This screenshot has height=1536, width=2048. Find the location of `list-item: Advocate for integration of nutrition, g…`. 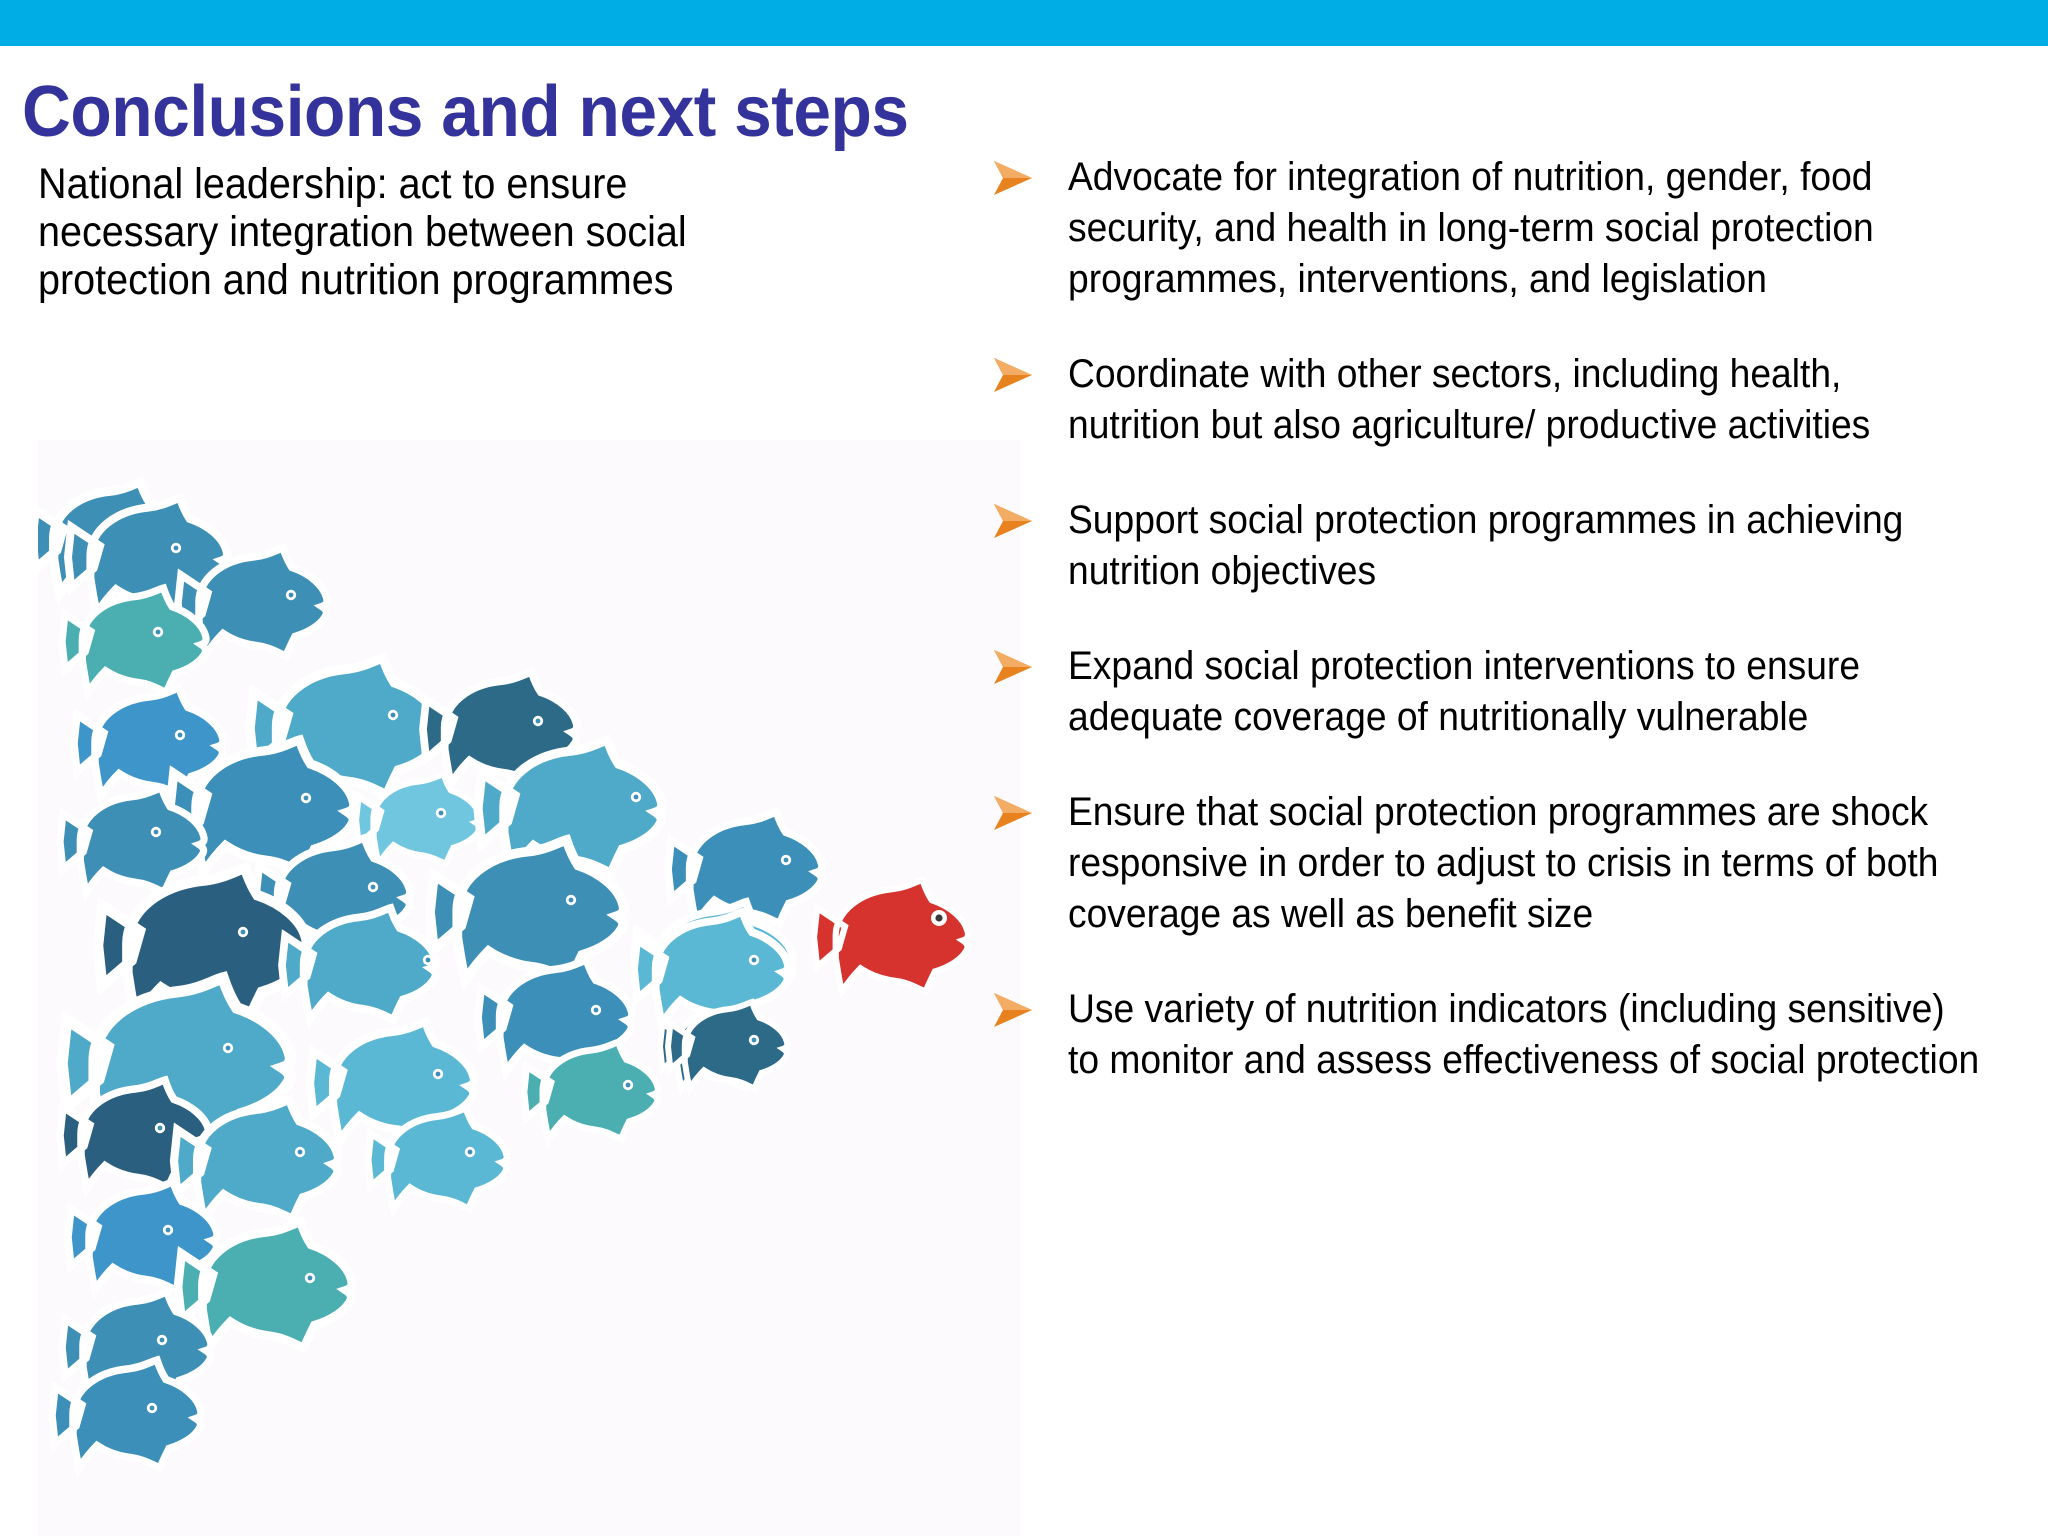

list-item: Advocate for integration of nutrition, g… is located at coordinates (1519, 228).